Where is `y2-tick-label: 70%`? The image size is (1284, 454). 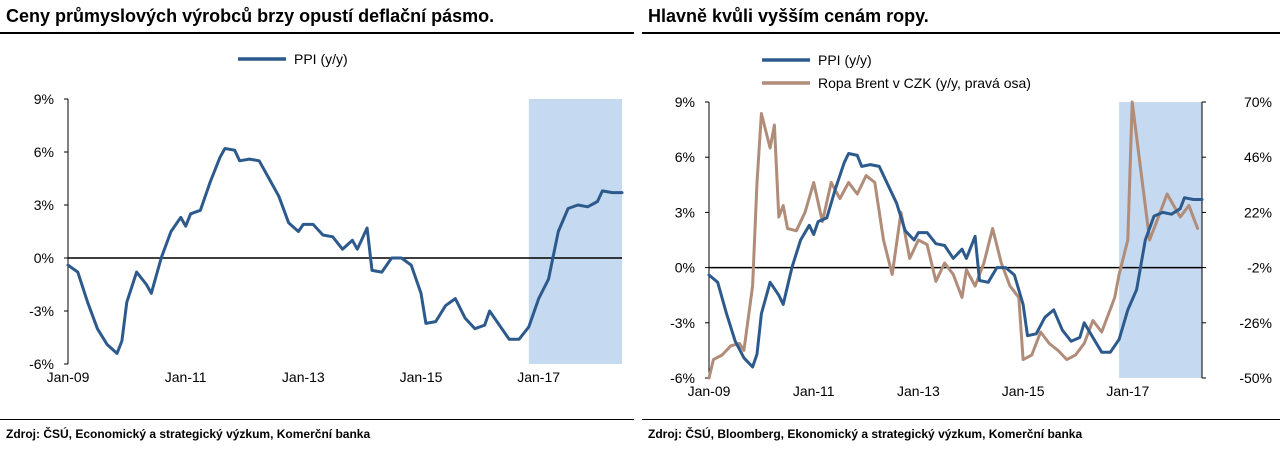 y2-tick-label: 70% is located at coordinates (1258, 102).